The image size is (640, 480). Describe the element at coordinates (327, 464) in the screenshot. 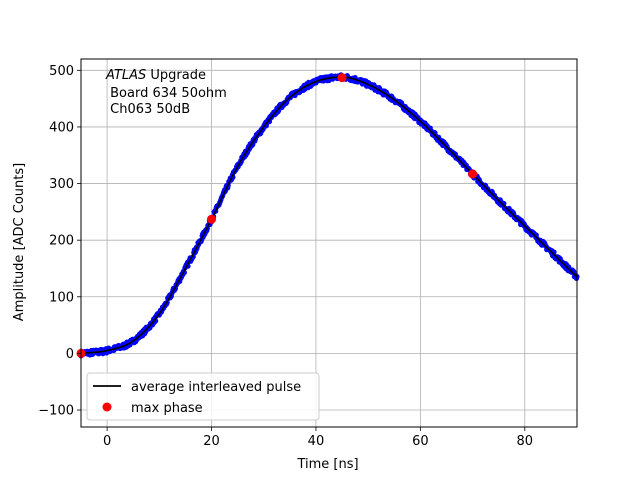

I see `x-axis-label: Time [ns]` at that location.